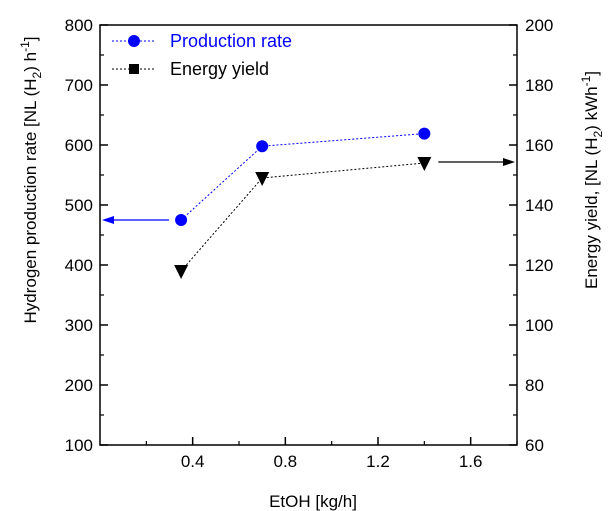 This screenshot has width=609, height=511. I want to click on y-tick-label: 700, so click(79, 85).